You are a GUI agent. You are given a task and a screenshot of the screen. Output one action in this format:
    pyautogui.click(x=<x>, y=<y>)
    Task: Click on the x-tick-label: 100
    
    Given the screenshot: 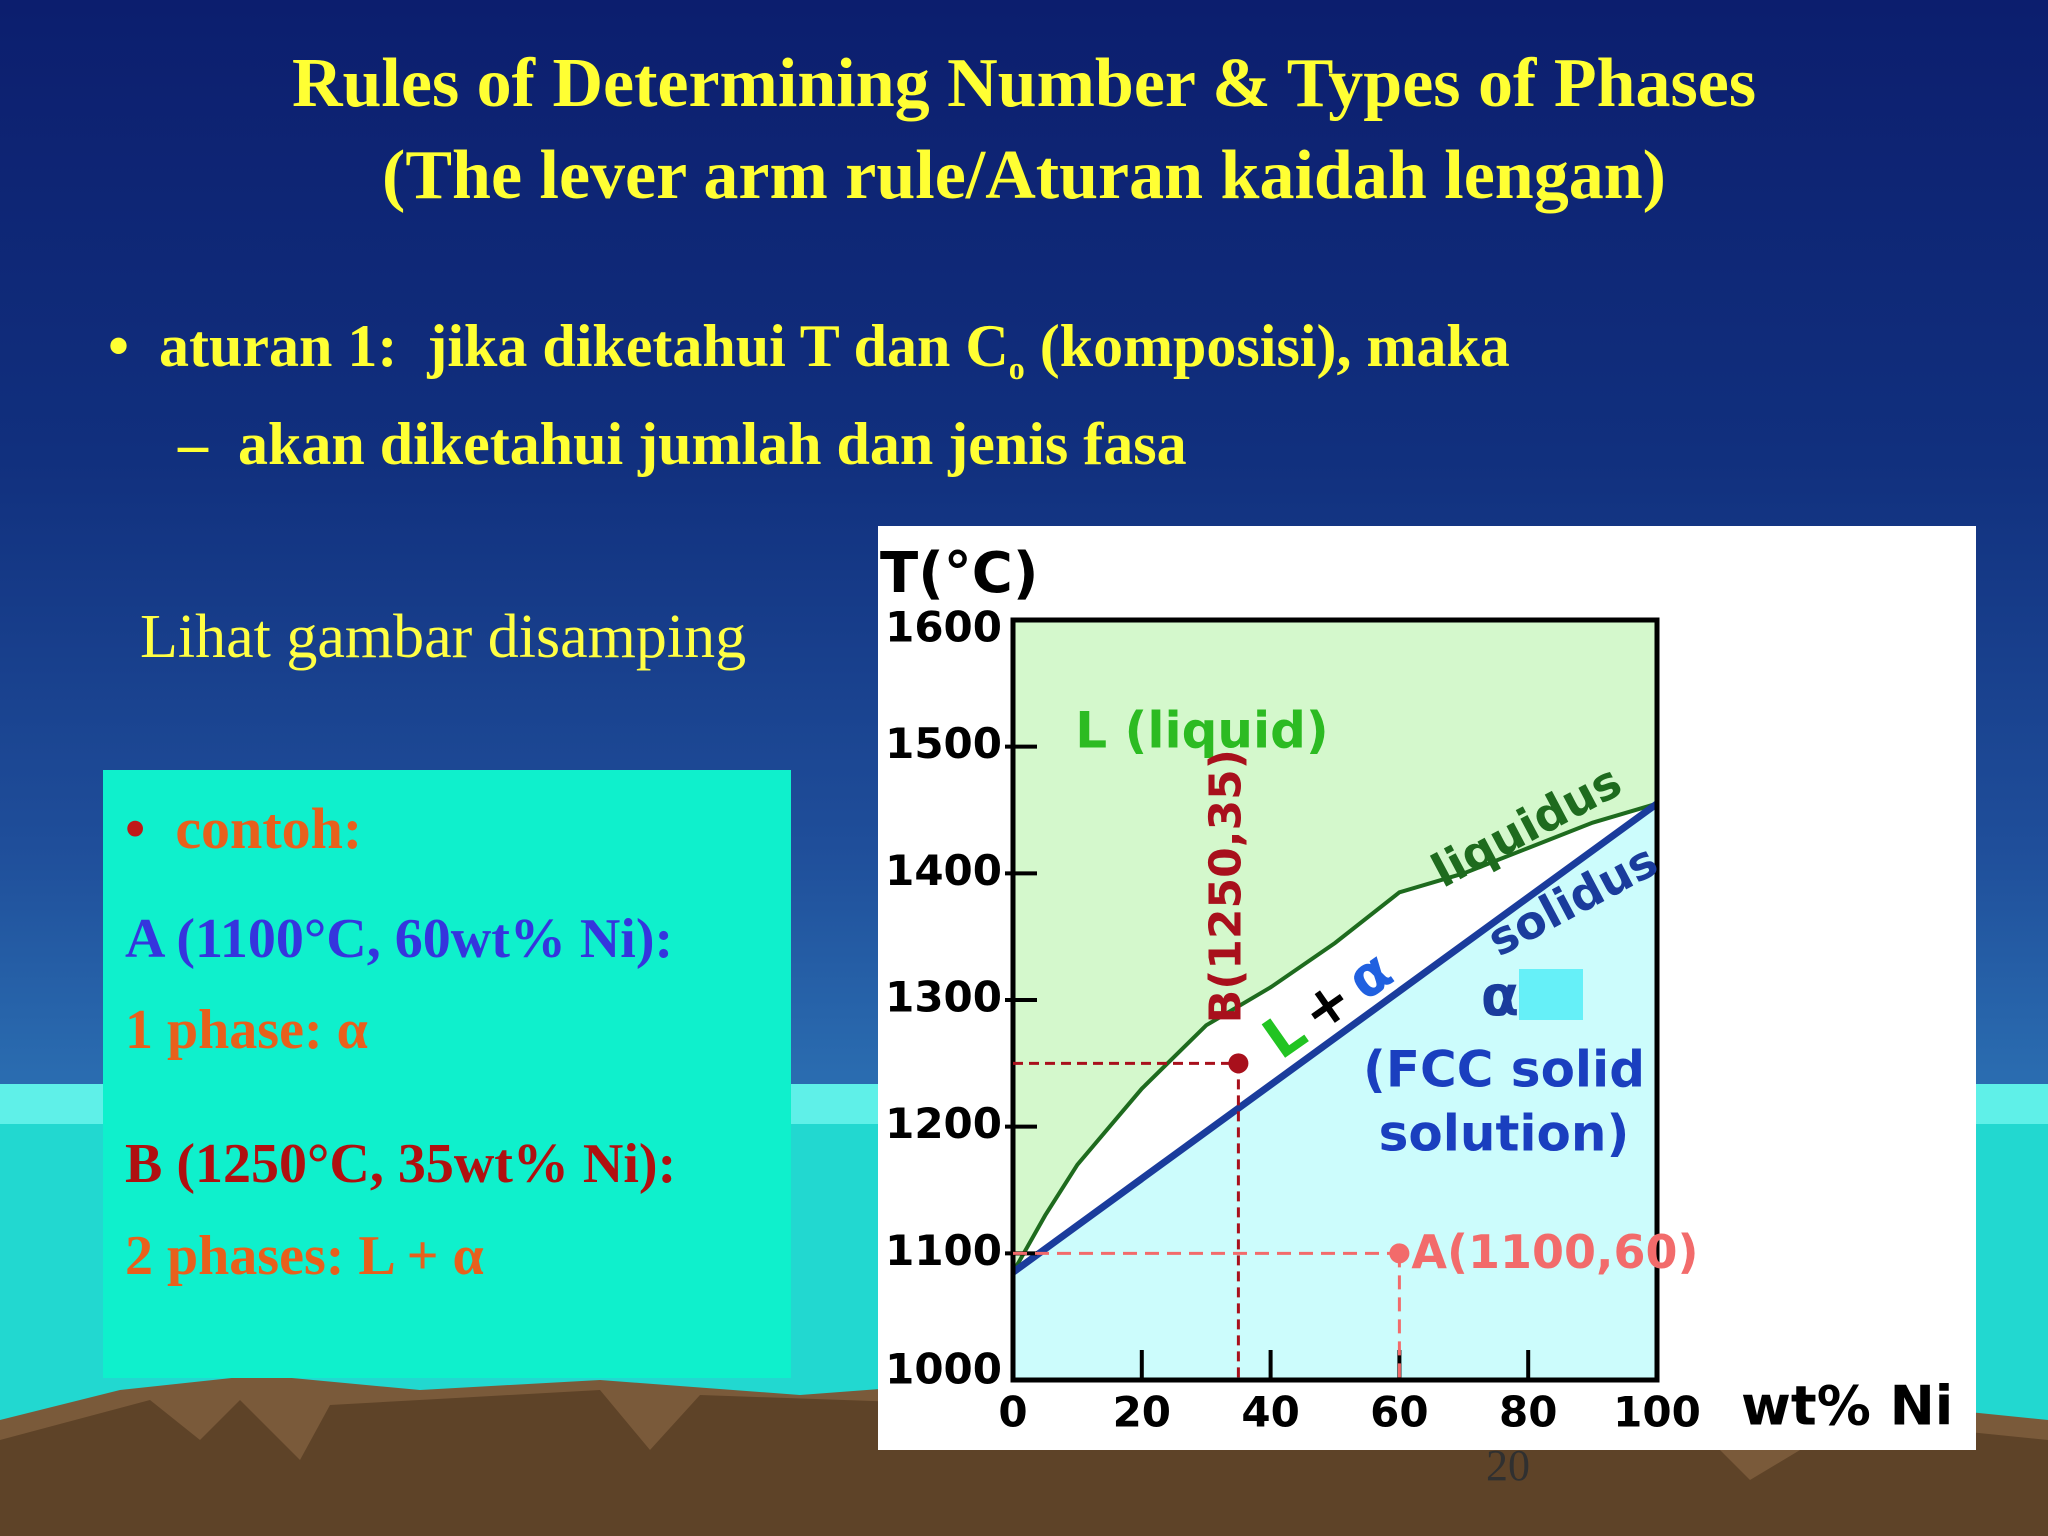 What is the action you would take?
    pyautogui.click(x=1657, y=1412)
    